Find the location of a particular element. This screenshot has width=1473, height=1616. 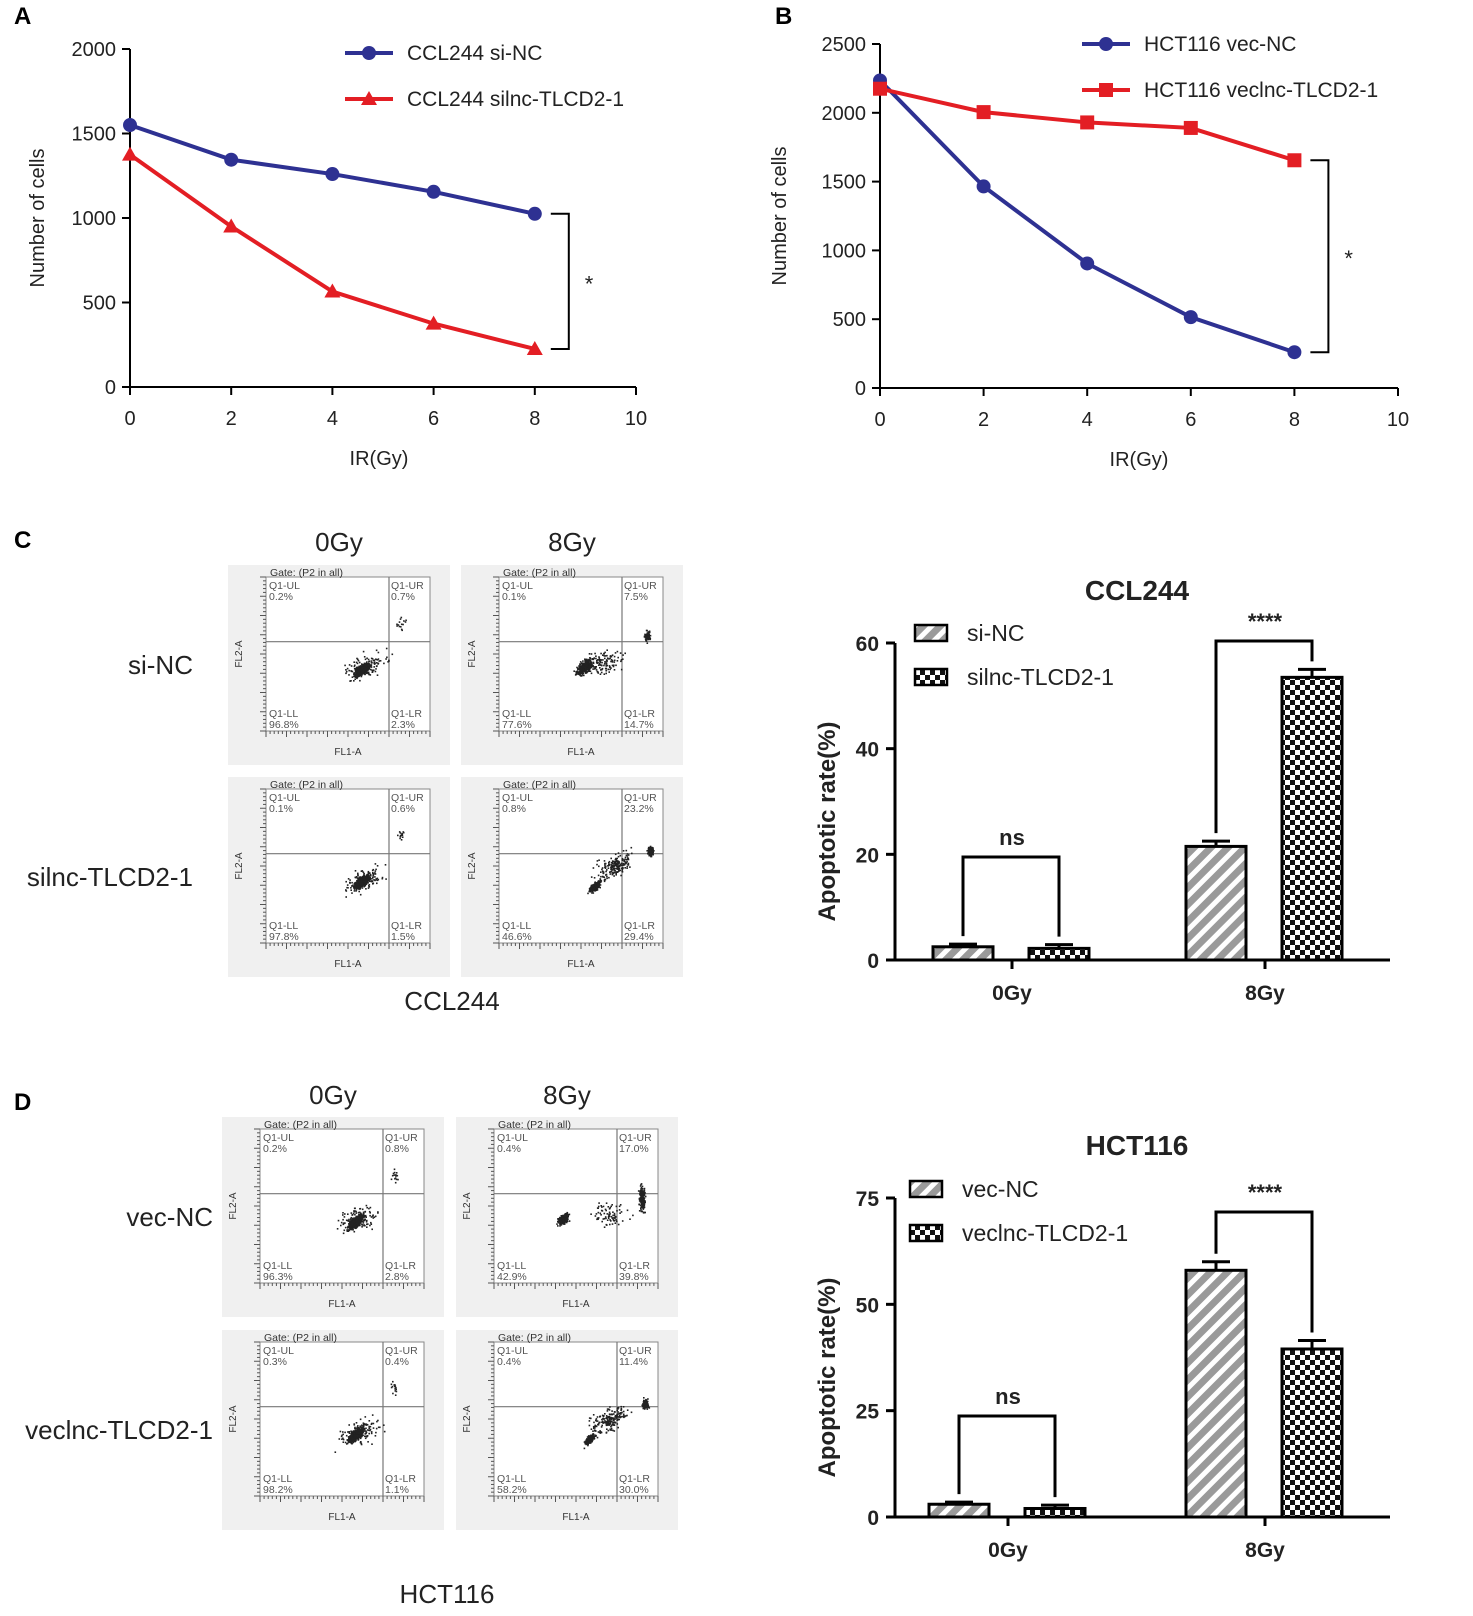

quadrant-ll-value: 97.8% is located at coordinates (284, 937).